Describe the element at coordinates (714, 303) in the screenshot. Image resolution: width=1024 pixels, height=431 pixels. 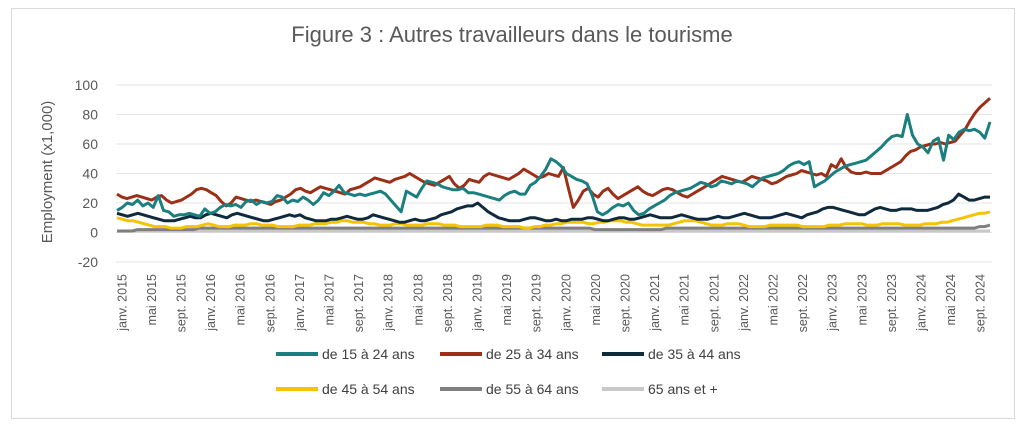
I see `x-tick-label: sept. 2021` at that location.